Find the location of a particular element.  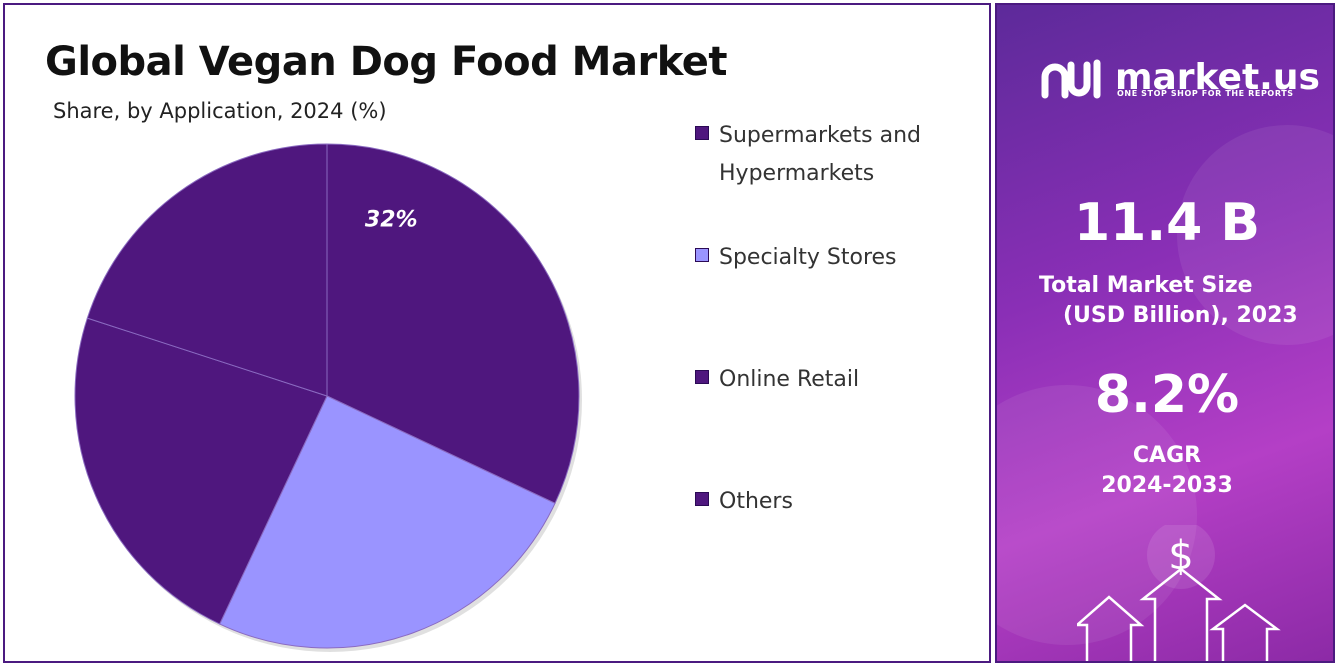

brand-name: market.us is located at coordinates (1217, 77).